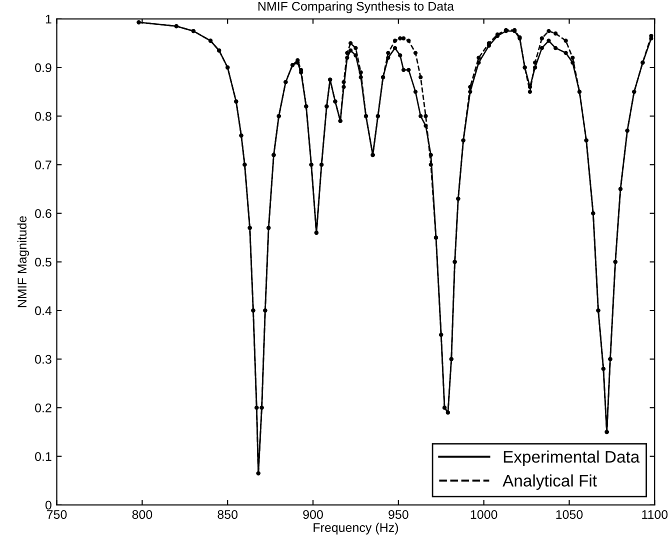  Describe the element at coordinates (49, 19) in the screenshot. I see `y-tick-label: 1` at that location.